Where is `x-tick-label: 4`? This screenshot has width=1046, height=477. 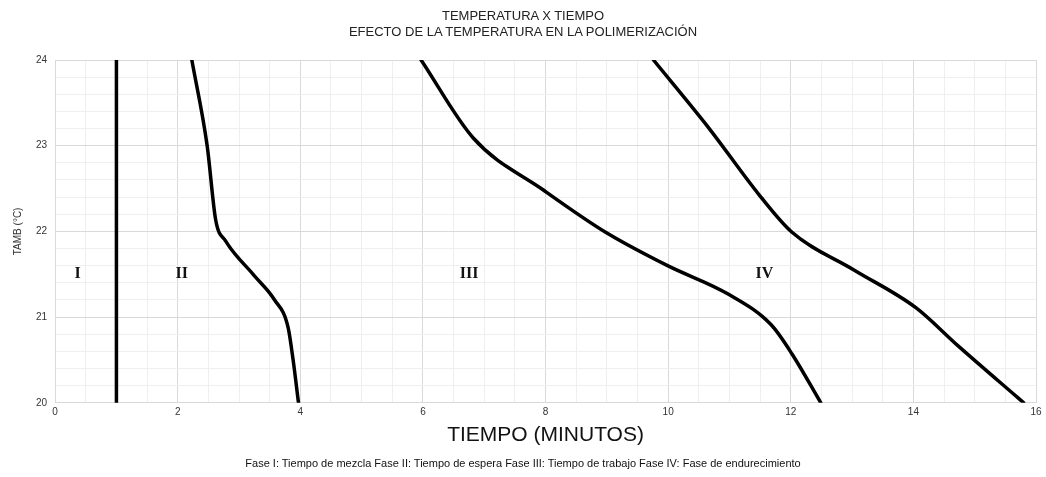
x-tick-label: 4 is located at coordinates (300, 411).